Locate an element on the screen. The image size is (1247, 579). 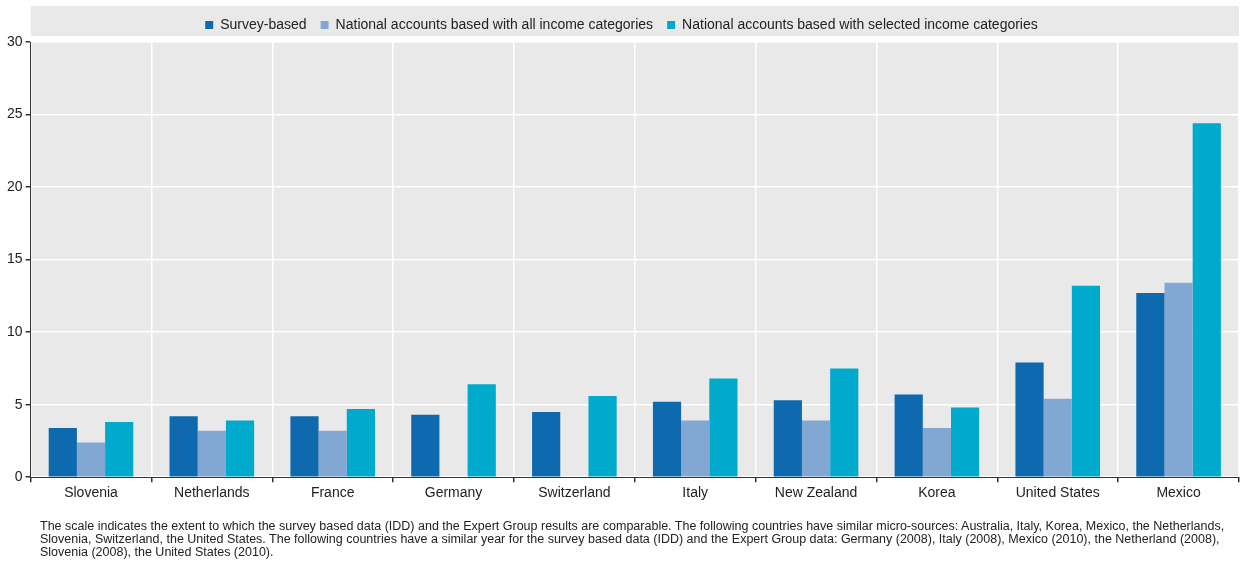
x-tick-label: Netherlands is located at coordinates (212, 492).